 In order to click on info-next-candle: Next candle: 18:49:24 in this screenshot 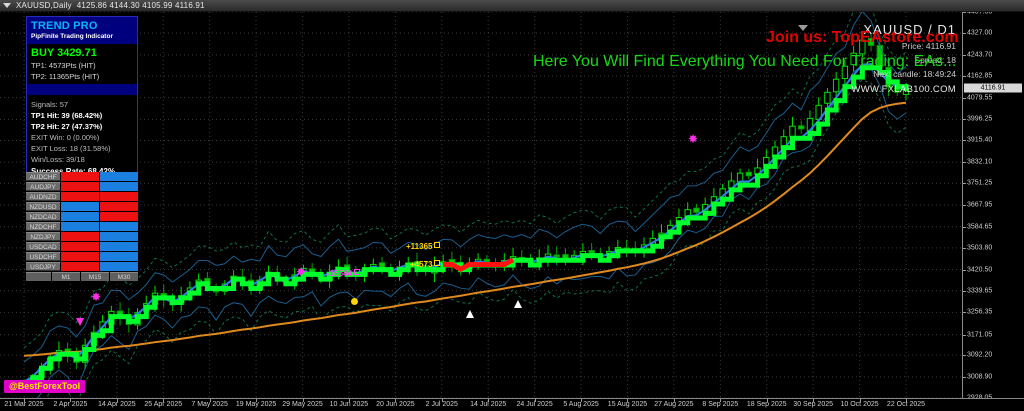, I will do `click(914, 74)`.